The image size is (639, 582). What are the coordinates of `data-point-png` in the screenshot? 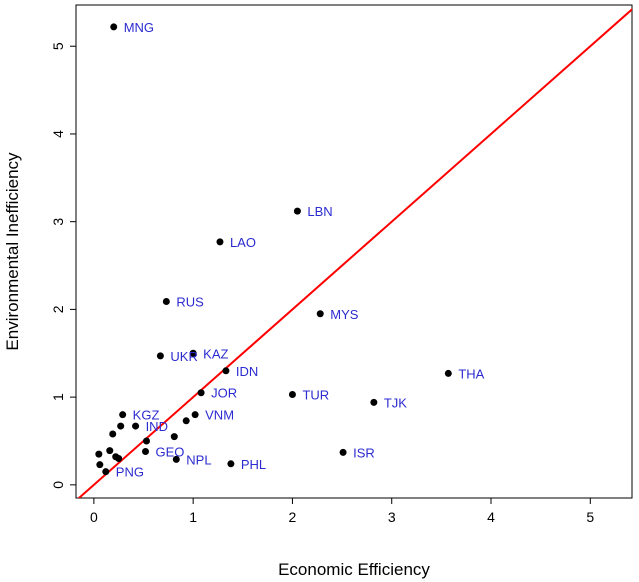 It's located at (106, 472).